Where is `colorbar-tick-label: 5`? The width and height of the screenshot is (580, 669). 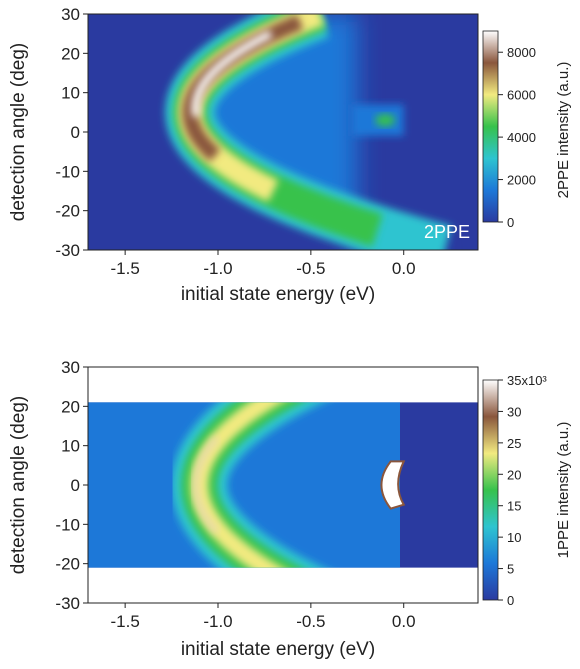
colorbar-tick-label: 5 is located at coordinates (510, 569).